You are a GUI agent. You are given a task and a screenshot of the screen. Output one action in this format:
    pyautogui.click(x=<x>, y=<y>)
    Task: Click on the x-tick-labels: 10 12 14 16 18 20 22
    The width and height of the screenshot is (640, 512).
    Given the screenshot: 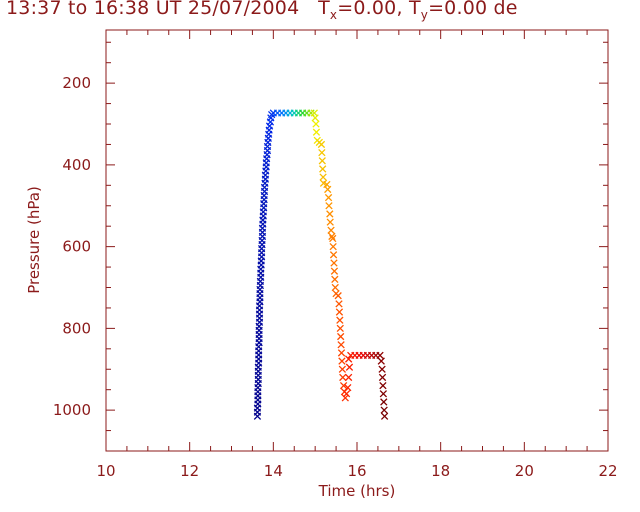 What is the action you would take?
    pyautogui.click(x=356, y=471)
    